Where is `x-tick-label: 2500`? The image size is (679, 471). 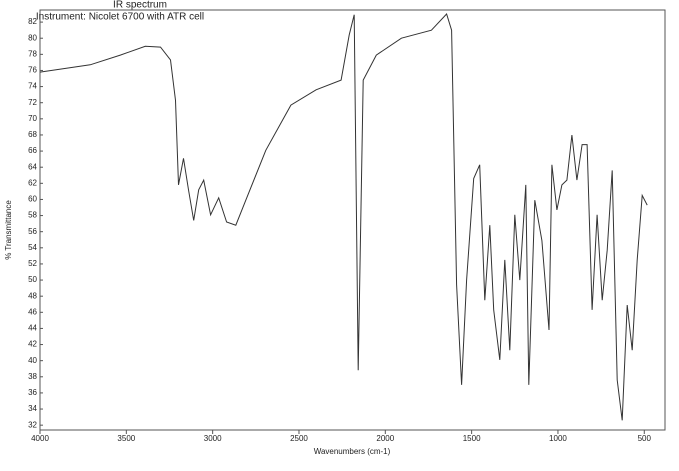
x-tick-label: 2500 is located at coordinates (299, 438).